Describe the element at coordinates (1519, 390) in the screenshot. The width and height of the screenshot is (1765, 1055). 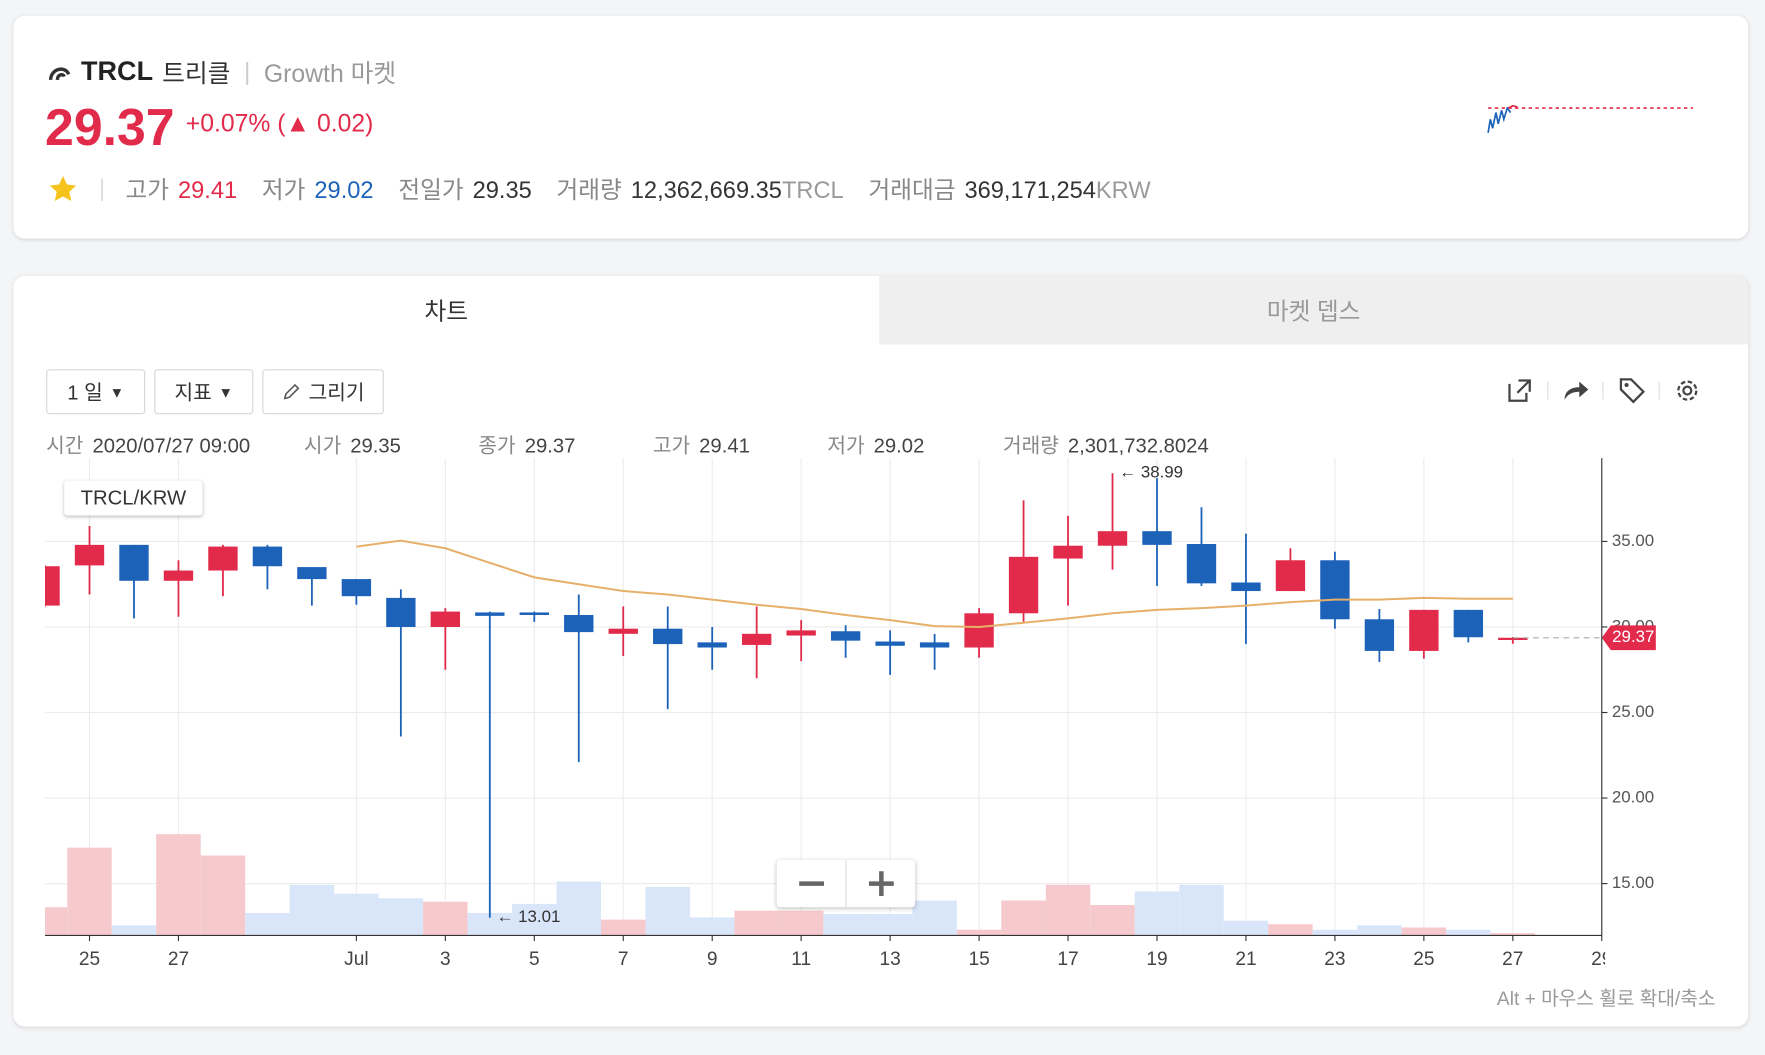
I see `popout-icon` at that location.